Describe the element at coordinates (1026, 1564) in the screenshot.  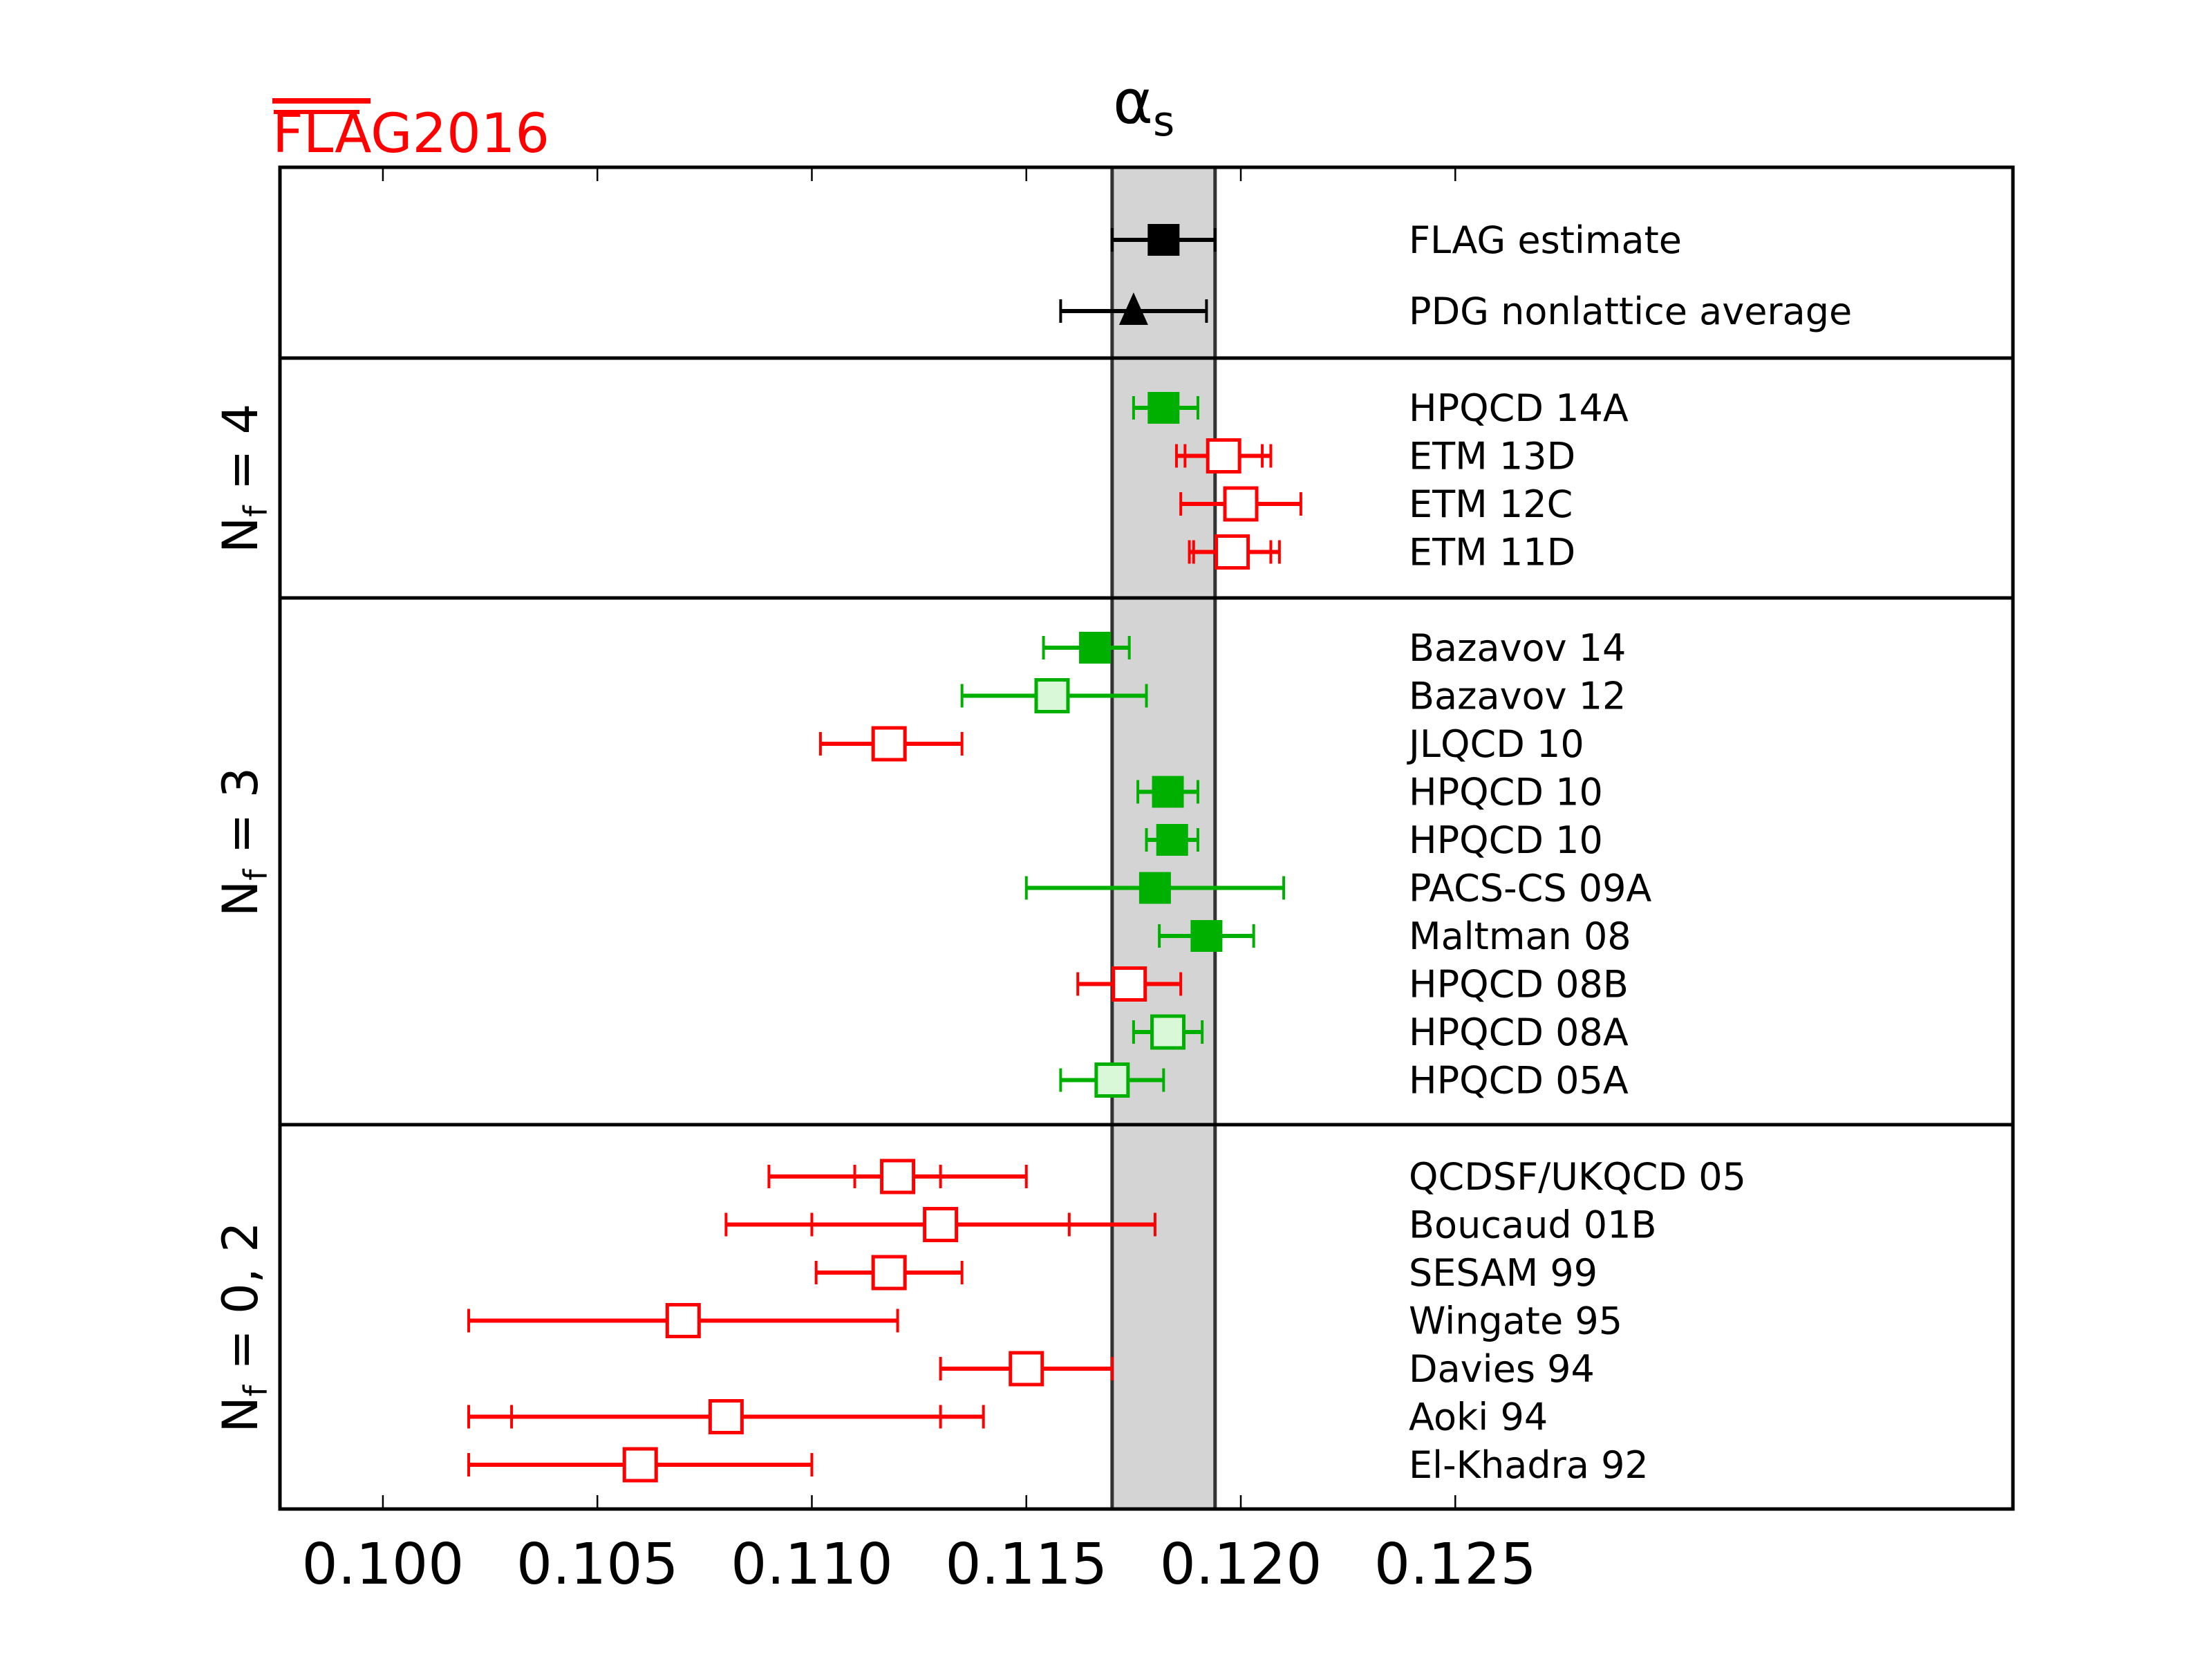
I see `x-tick-label: 0.115` at that location.